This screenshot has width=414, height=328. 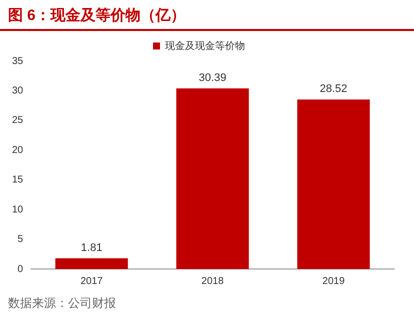 What do you see at coordinates (18, 180) in the screenshot?
I see `y-tick-label: 15` at bounding box center [18, 180].